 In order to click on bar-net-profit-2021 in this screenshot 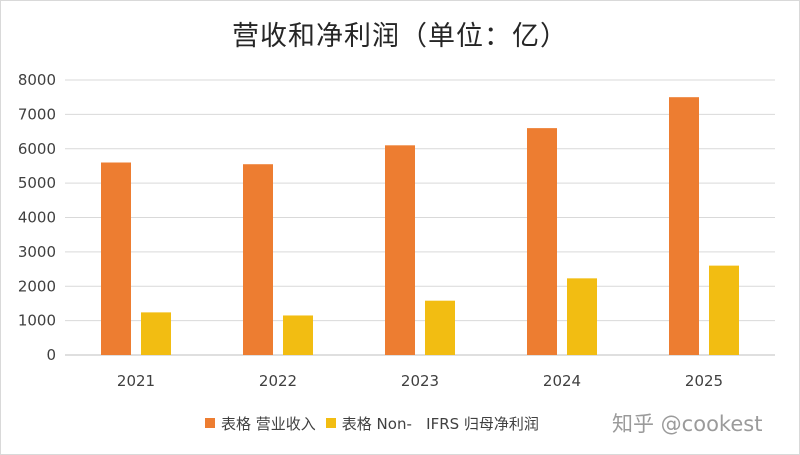, I will do `click(156, 333)`.